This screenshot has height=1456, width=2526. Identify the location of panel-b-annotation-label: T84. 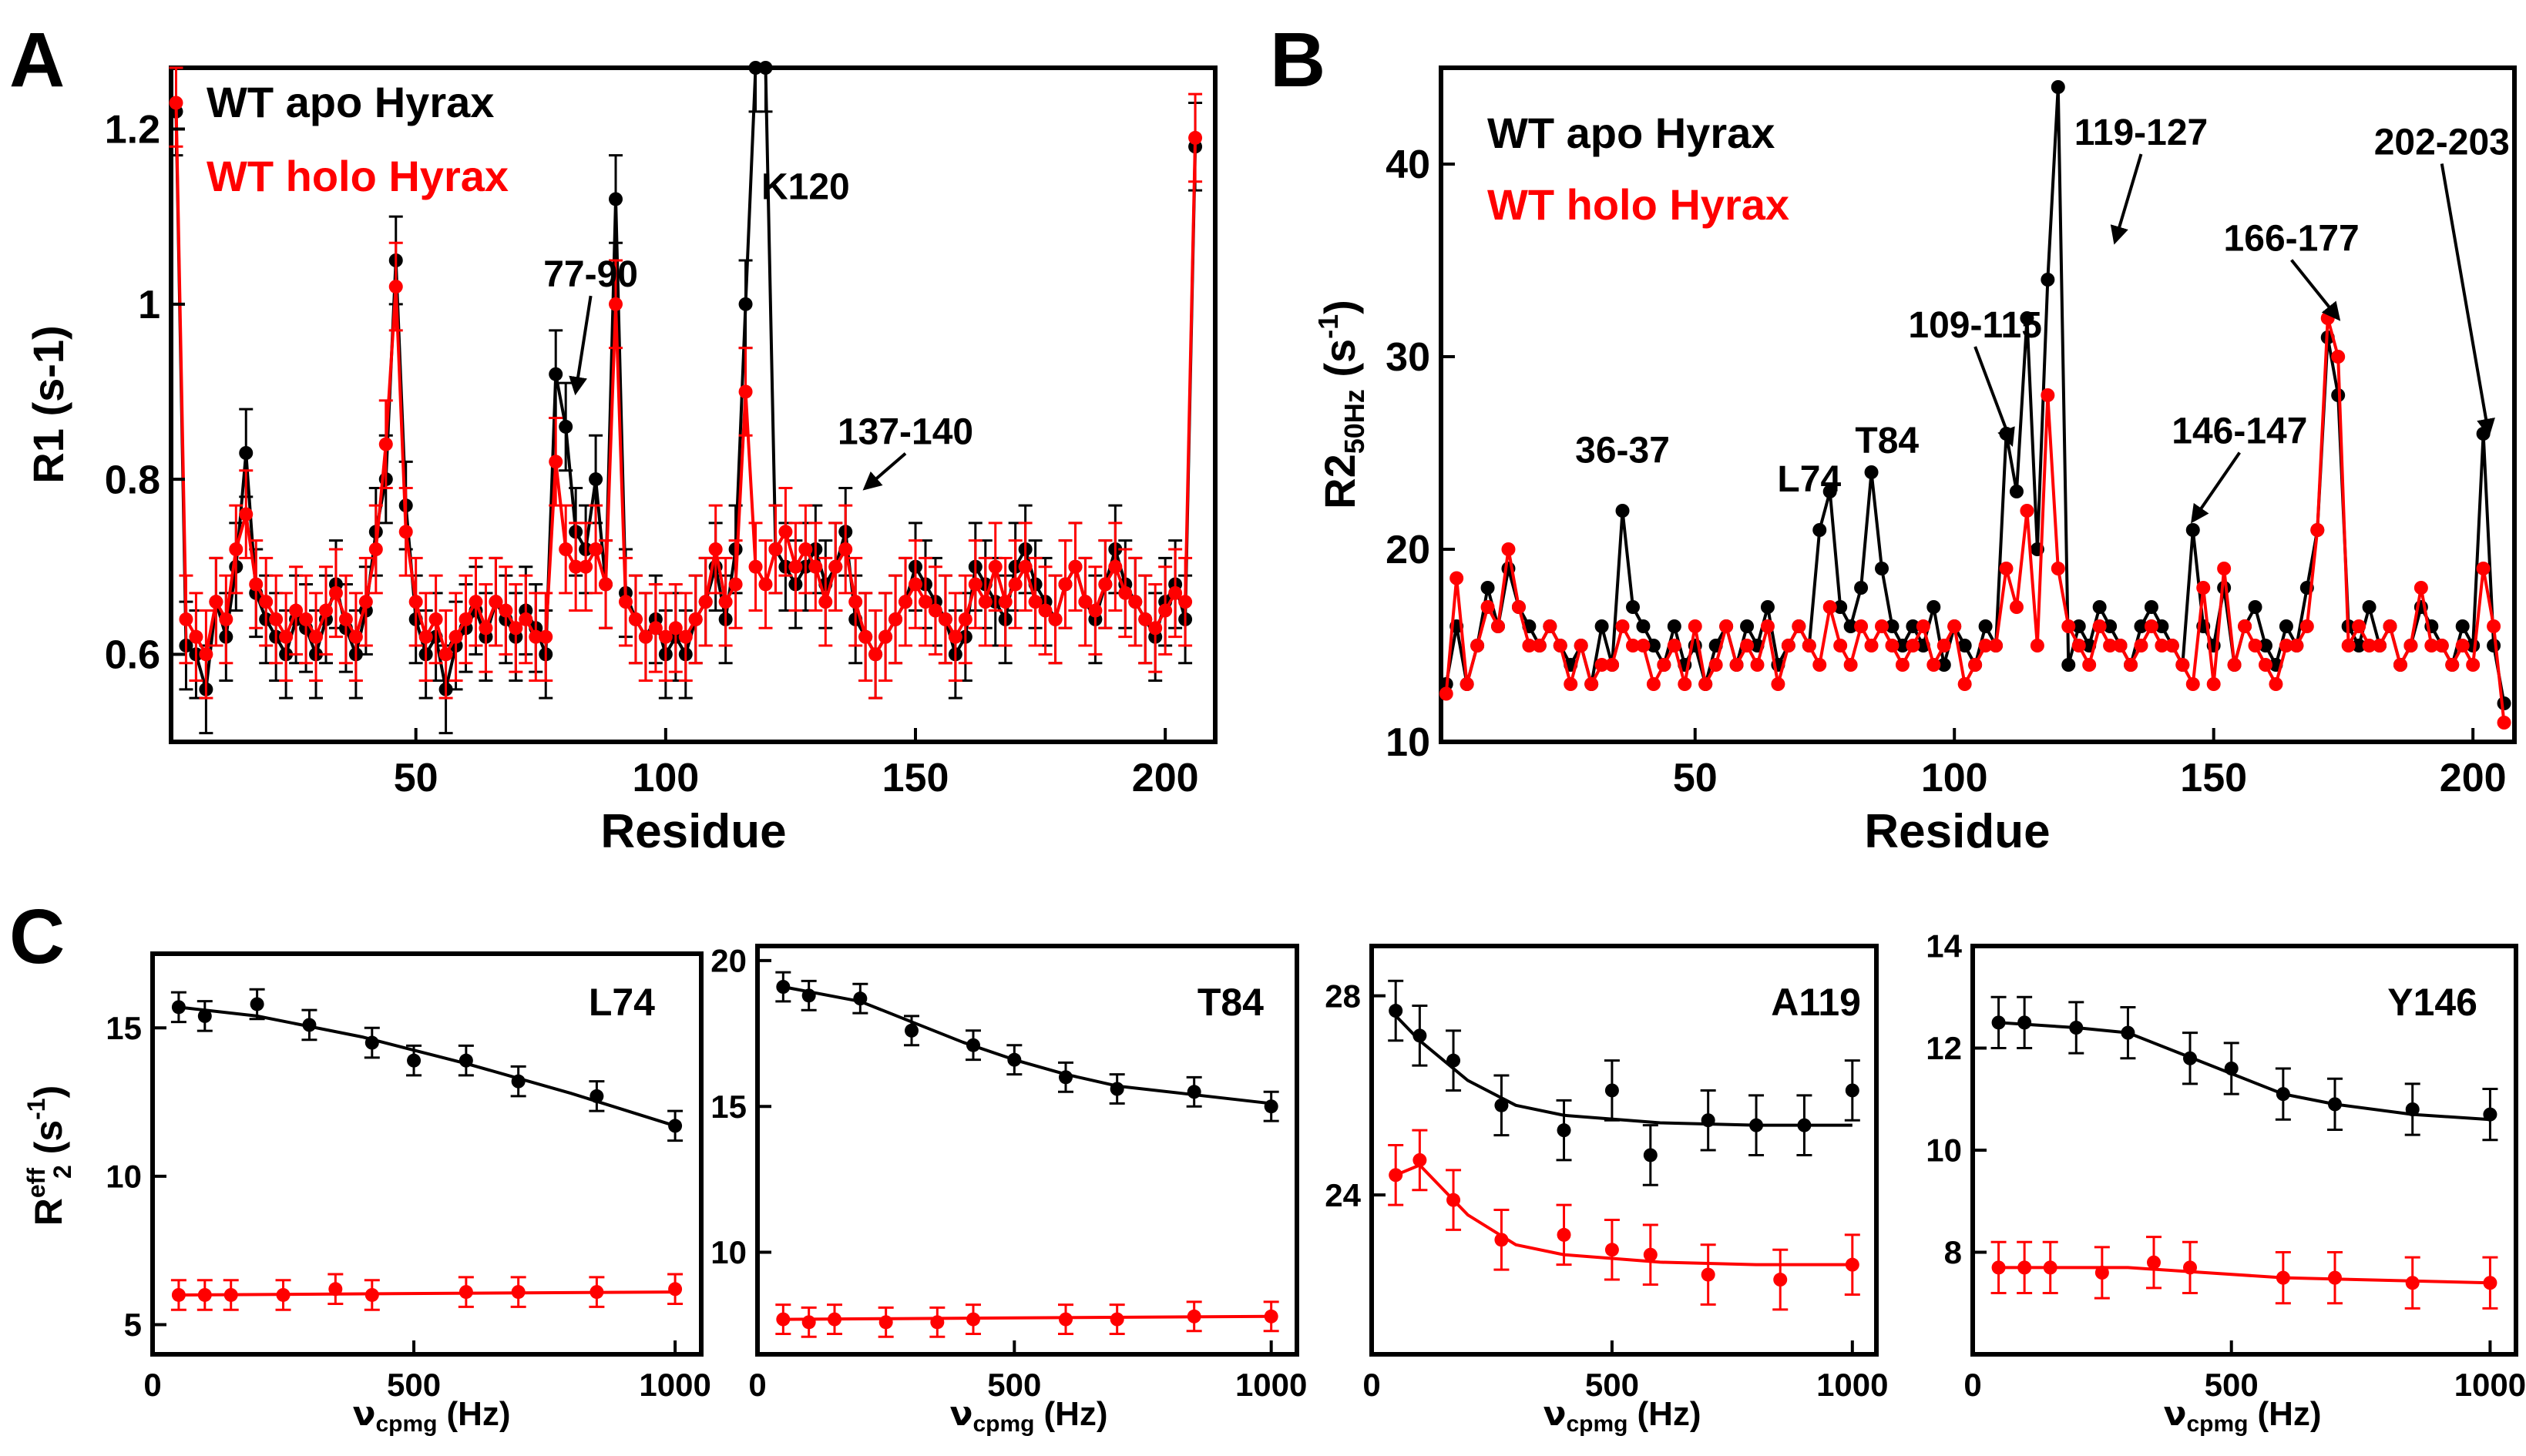
(1887, 441).